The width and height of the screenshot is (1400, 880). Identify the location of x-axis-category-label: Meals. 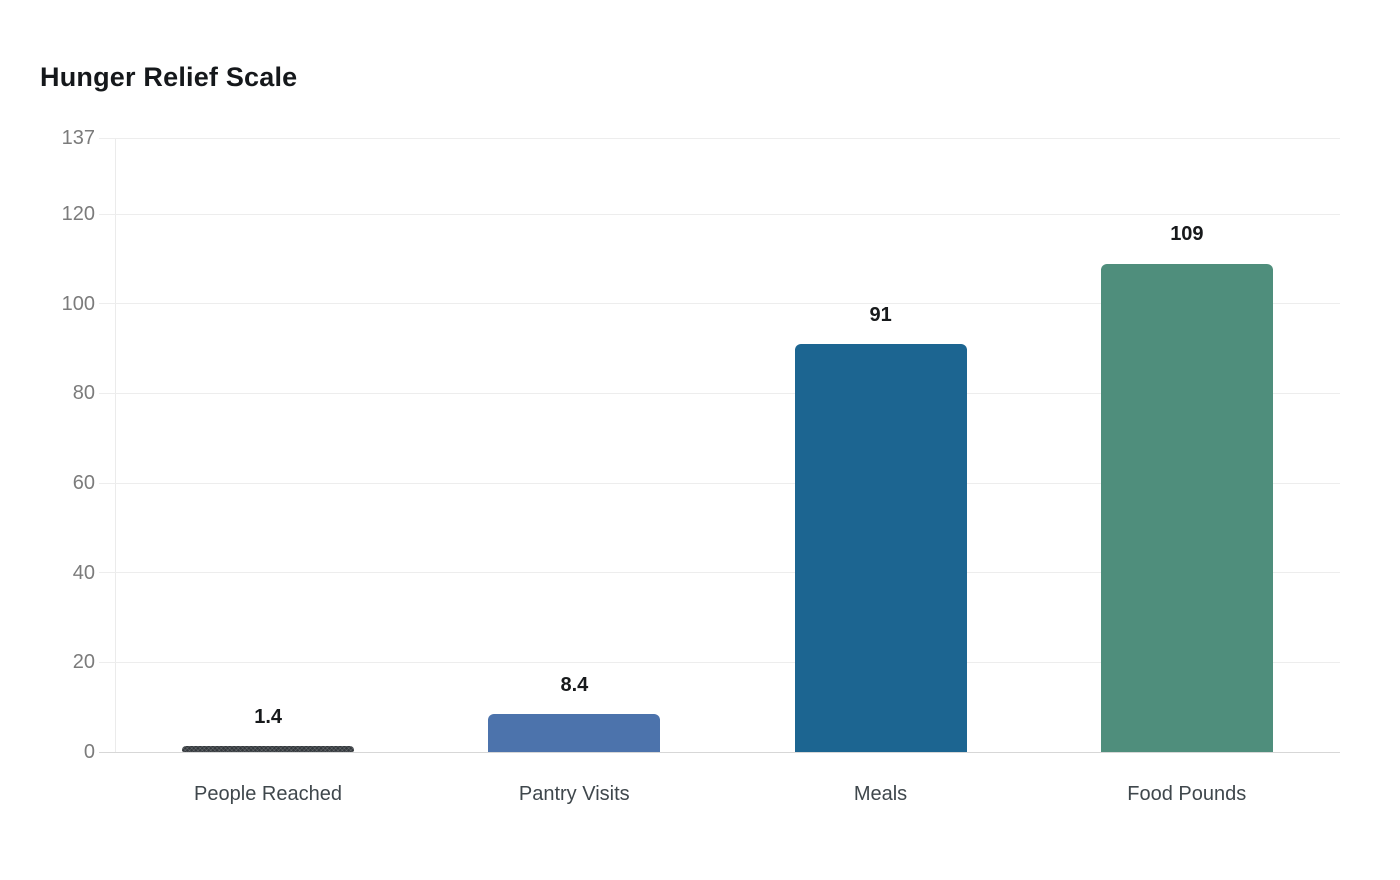
(880, 794).